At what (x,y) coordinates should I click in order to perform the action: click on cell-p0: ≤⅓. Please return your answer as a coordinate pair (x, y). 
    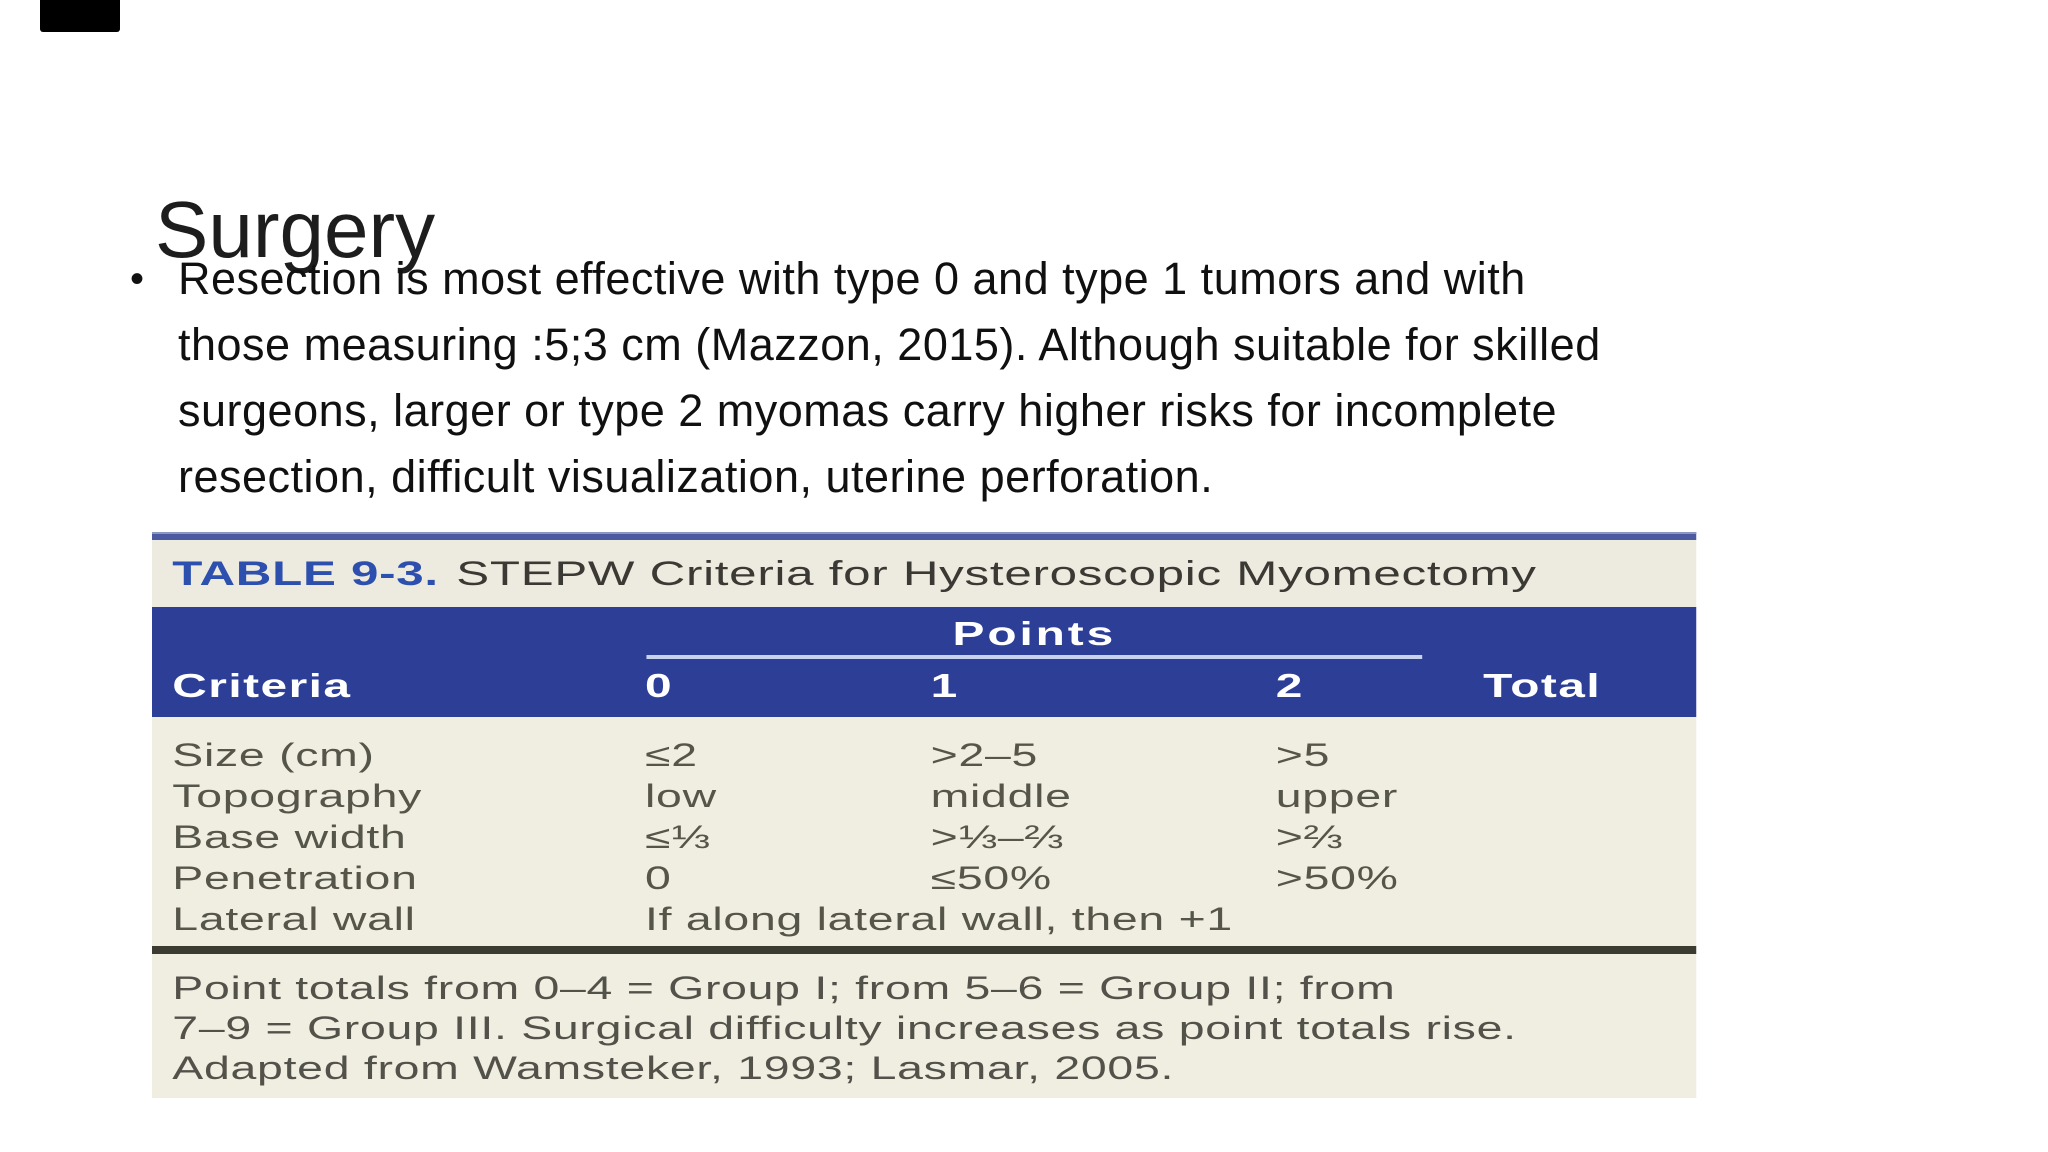
    Looking at the image, I should click on (678, 837).